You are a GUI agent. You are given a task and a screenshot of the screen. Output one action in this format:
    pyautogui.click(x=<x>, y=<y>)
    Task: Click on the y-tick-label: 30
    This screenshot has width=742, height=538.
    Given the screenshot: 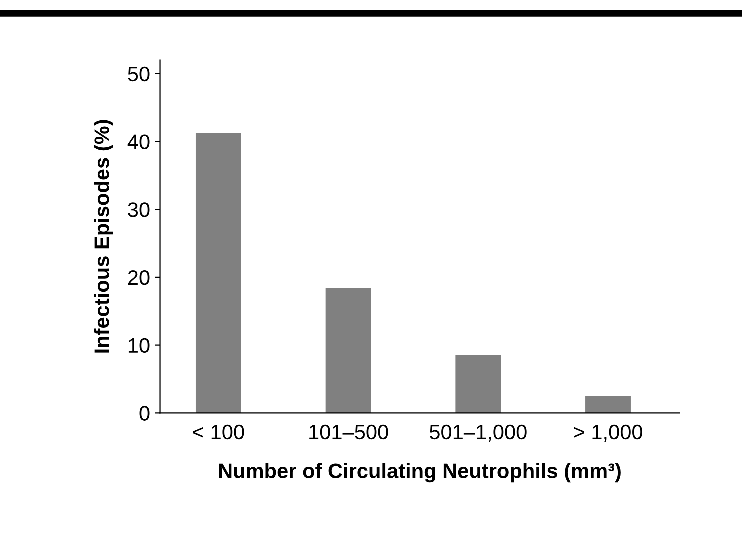 What is the action you would take?
    pyautogui.click(x=139, y=210)
    